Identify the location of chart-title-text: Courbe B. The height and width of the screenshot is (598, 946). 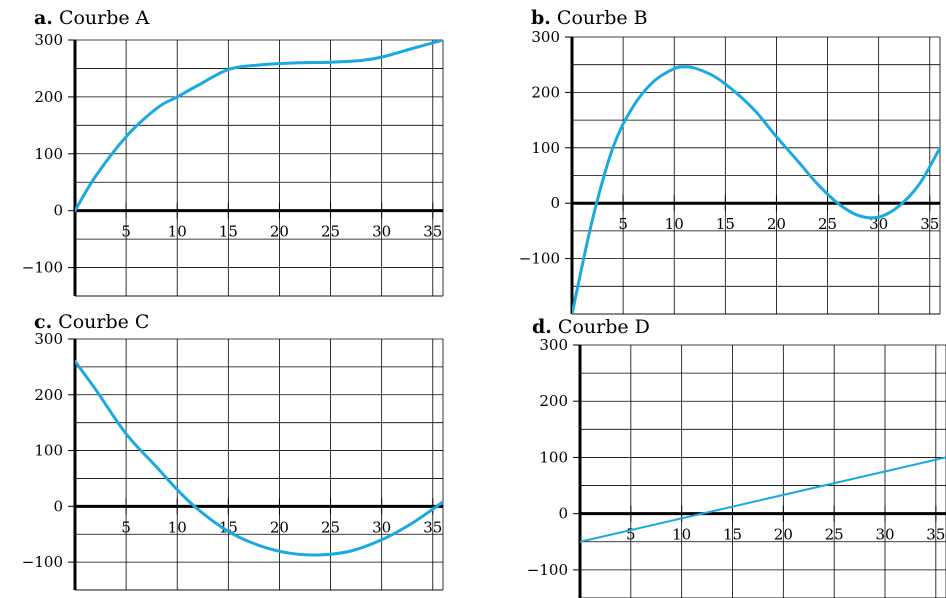
(602, 18).